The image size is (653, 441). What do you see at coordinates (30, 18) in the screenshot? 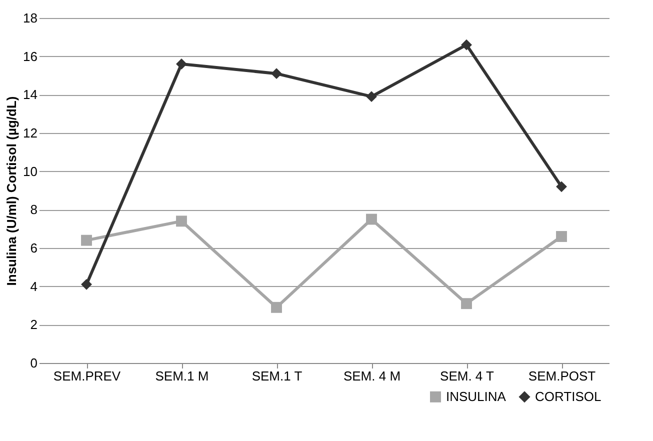
I see `y-tick-label: 18` at bounding box center [30, 18].